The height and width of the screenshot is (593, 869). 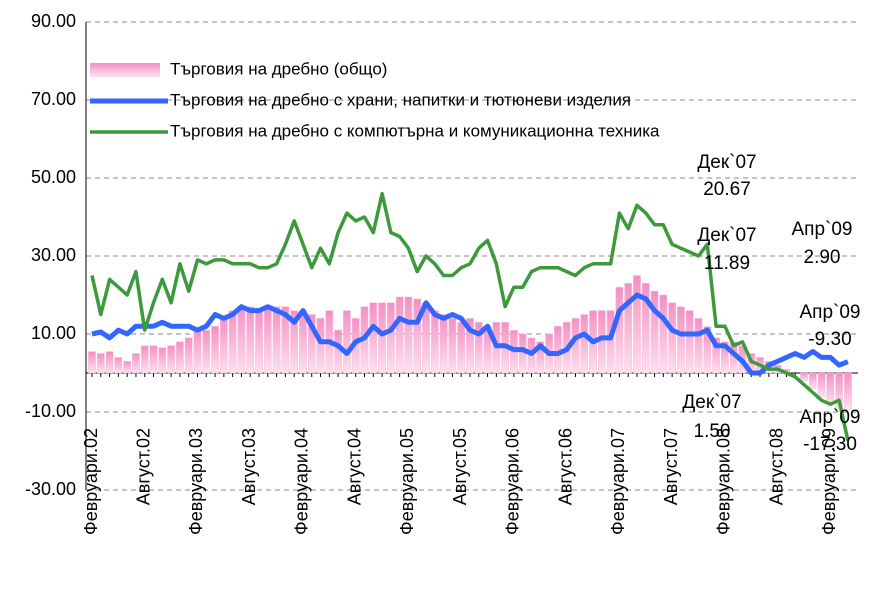 What do you see at coordinates (727, 189) in the screenshot?
I see `annotation: 20.67` at bounding box center [727, 189].